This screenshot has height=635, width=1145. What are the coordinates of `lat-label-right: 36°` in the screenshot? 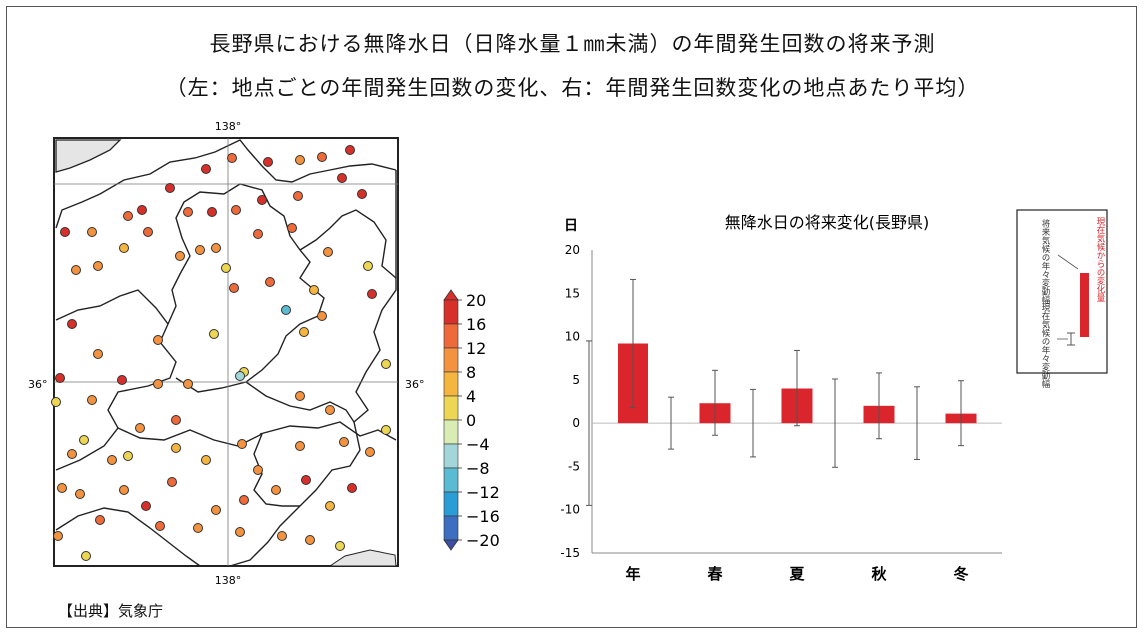 It's located at (415, 384).